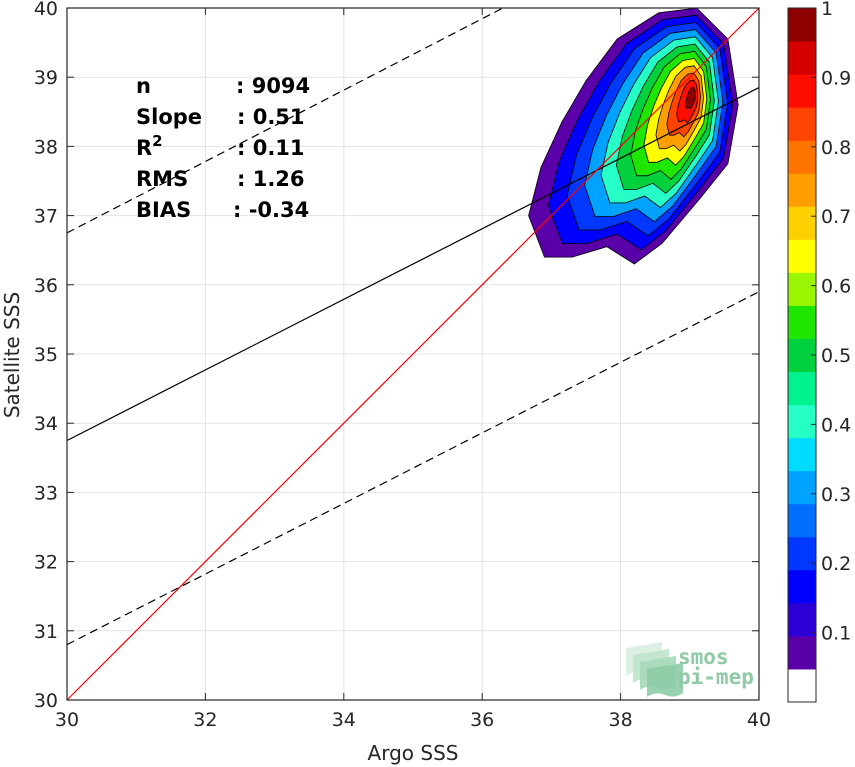 The width and height of the screenshot is (855, 767). What do you see at coordinates (716, 677) in the screenshot?
I see `logo-text-line2: pi-mep` at bounding box center [716, 677].